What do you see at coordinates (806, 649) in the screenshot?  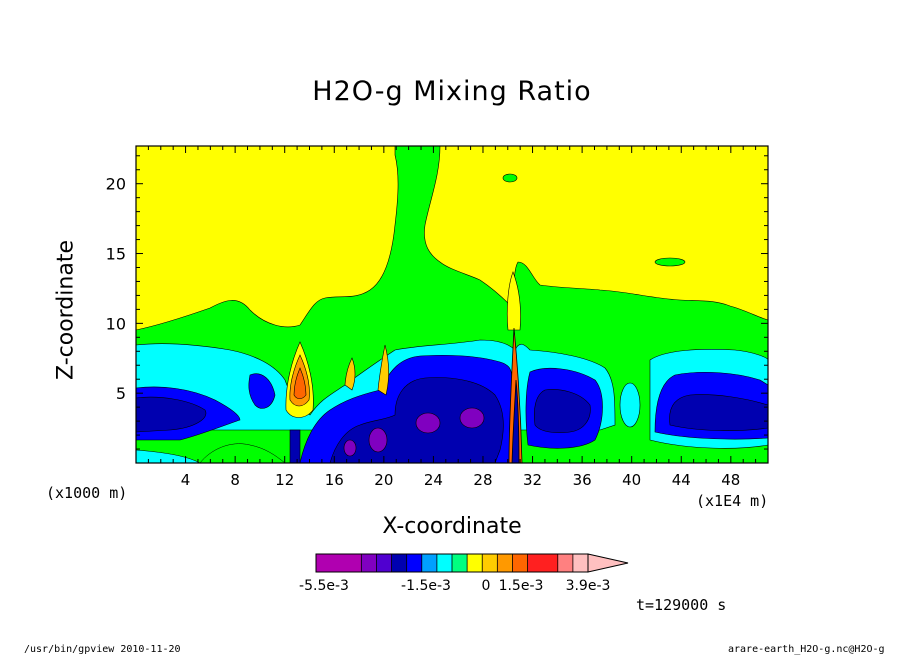 I see `footer-right: arare-earth_H2O-g.nc@H2O-g` at bounding box center [806, 649].